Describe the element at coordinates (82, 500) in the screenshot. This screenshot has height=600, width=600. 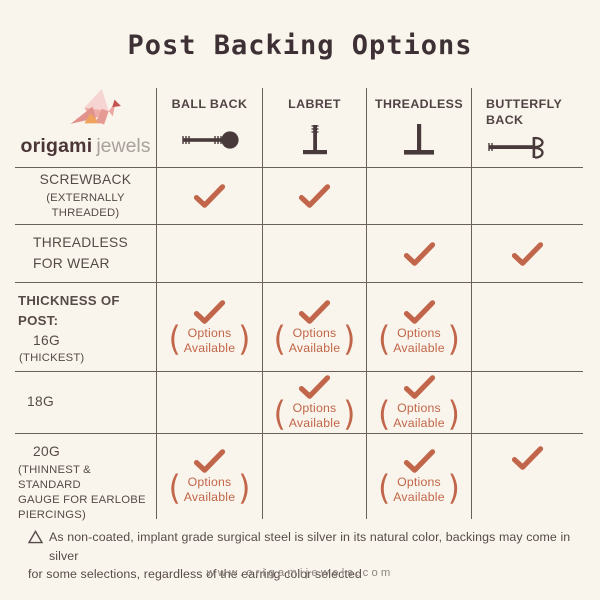
I see `row-label-subtext: GAUGE FOR EARLOBE` at that location.